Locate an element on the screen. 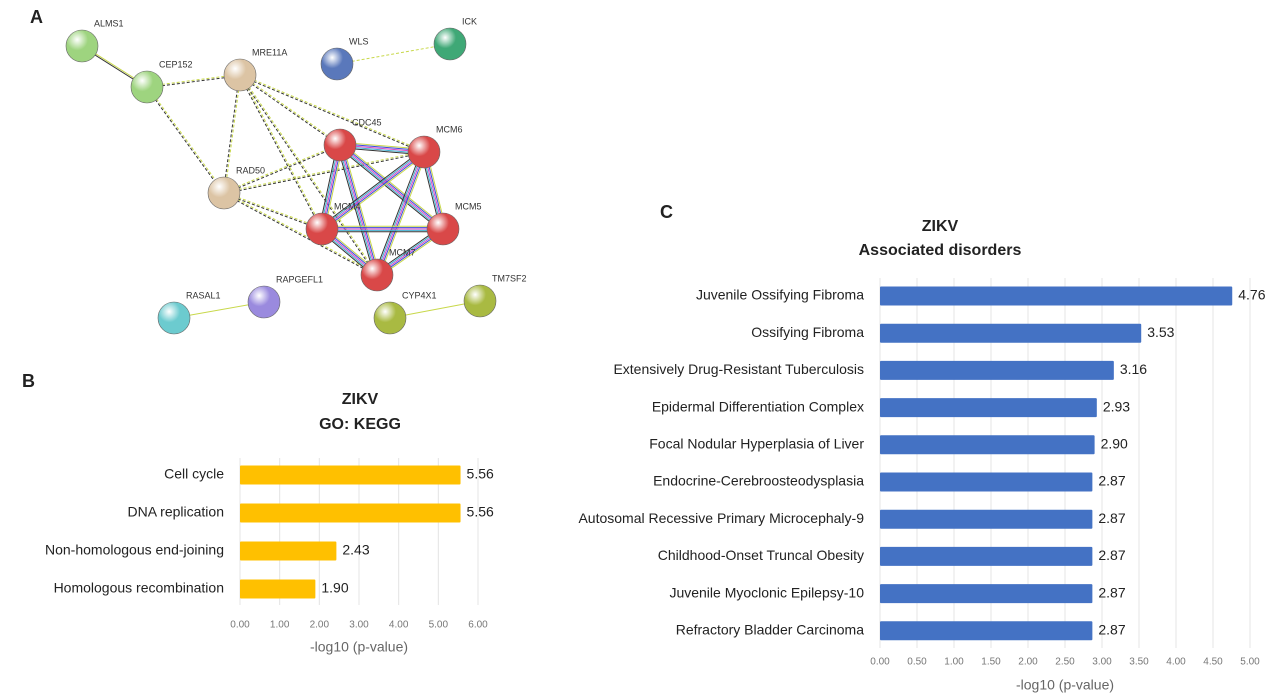 The width and height of the screenshot is (1280, 700). x-tick-label: 0.00 is located at coordinates (240, 625).